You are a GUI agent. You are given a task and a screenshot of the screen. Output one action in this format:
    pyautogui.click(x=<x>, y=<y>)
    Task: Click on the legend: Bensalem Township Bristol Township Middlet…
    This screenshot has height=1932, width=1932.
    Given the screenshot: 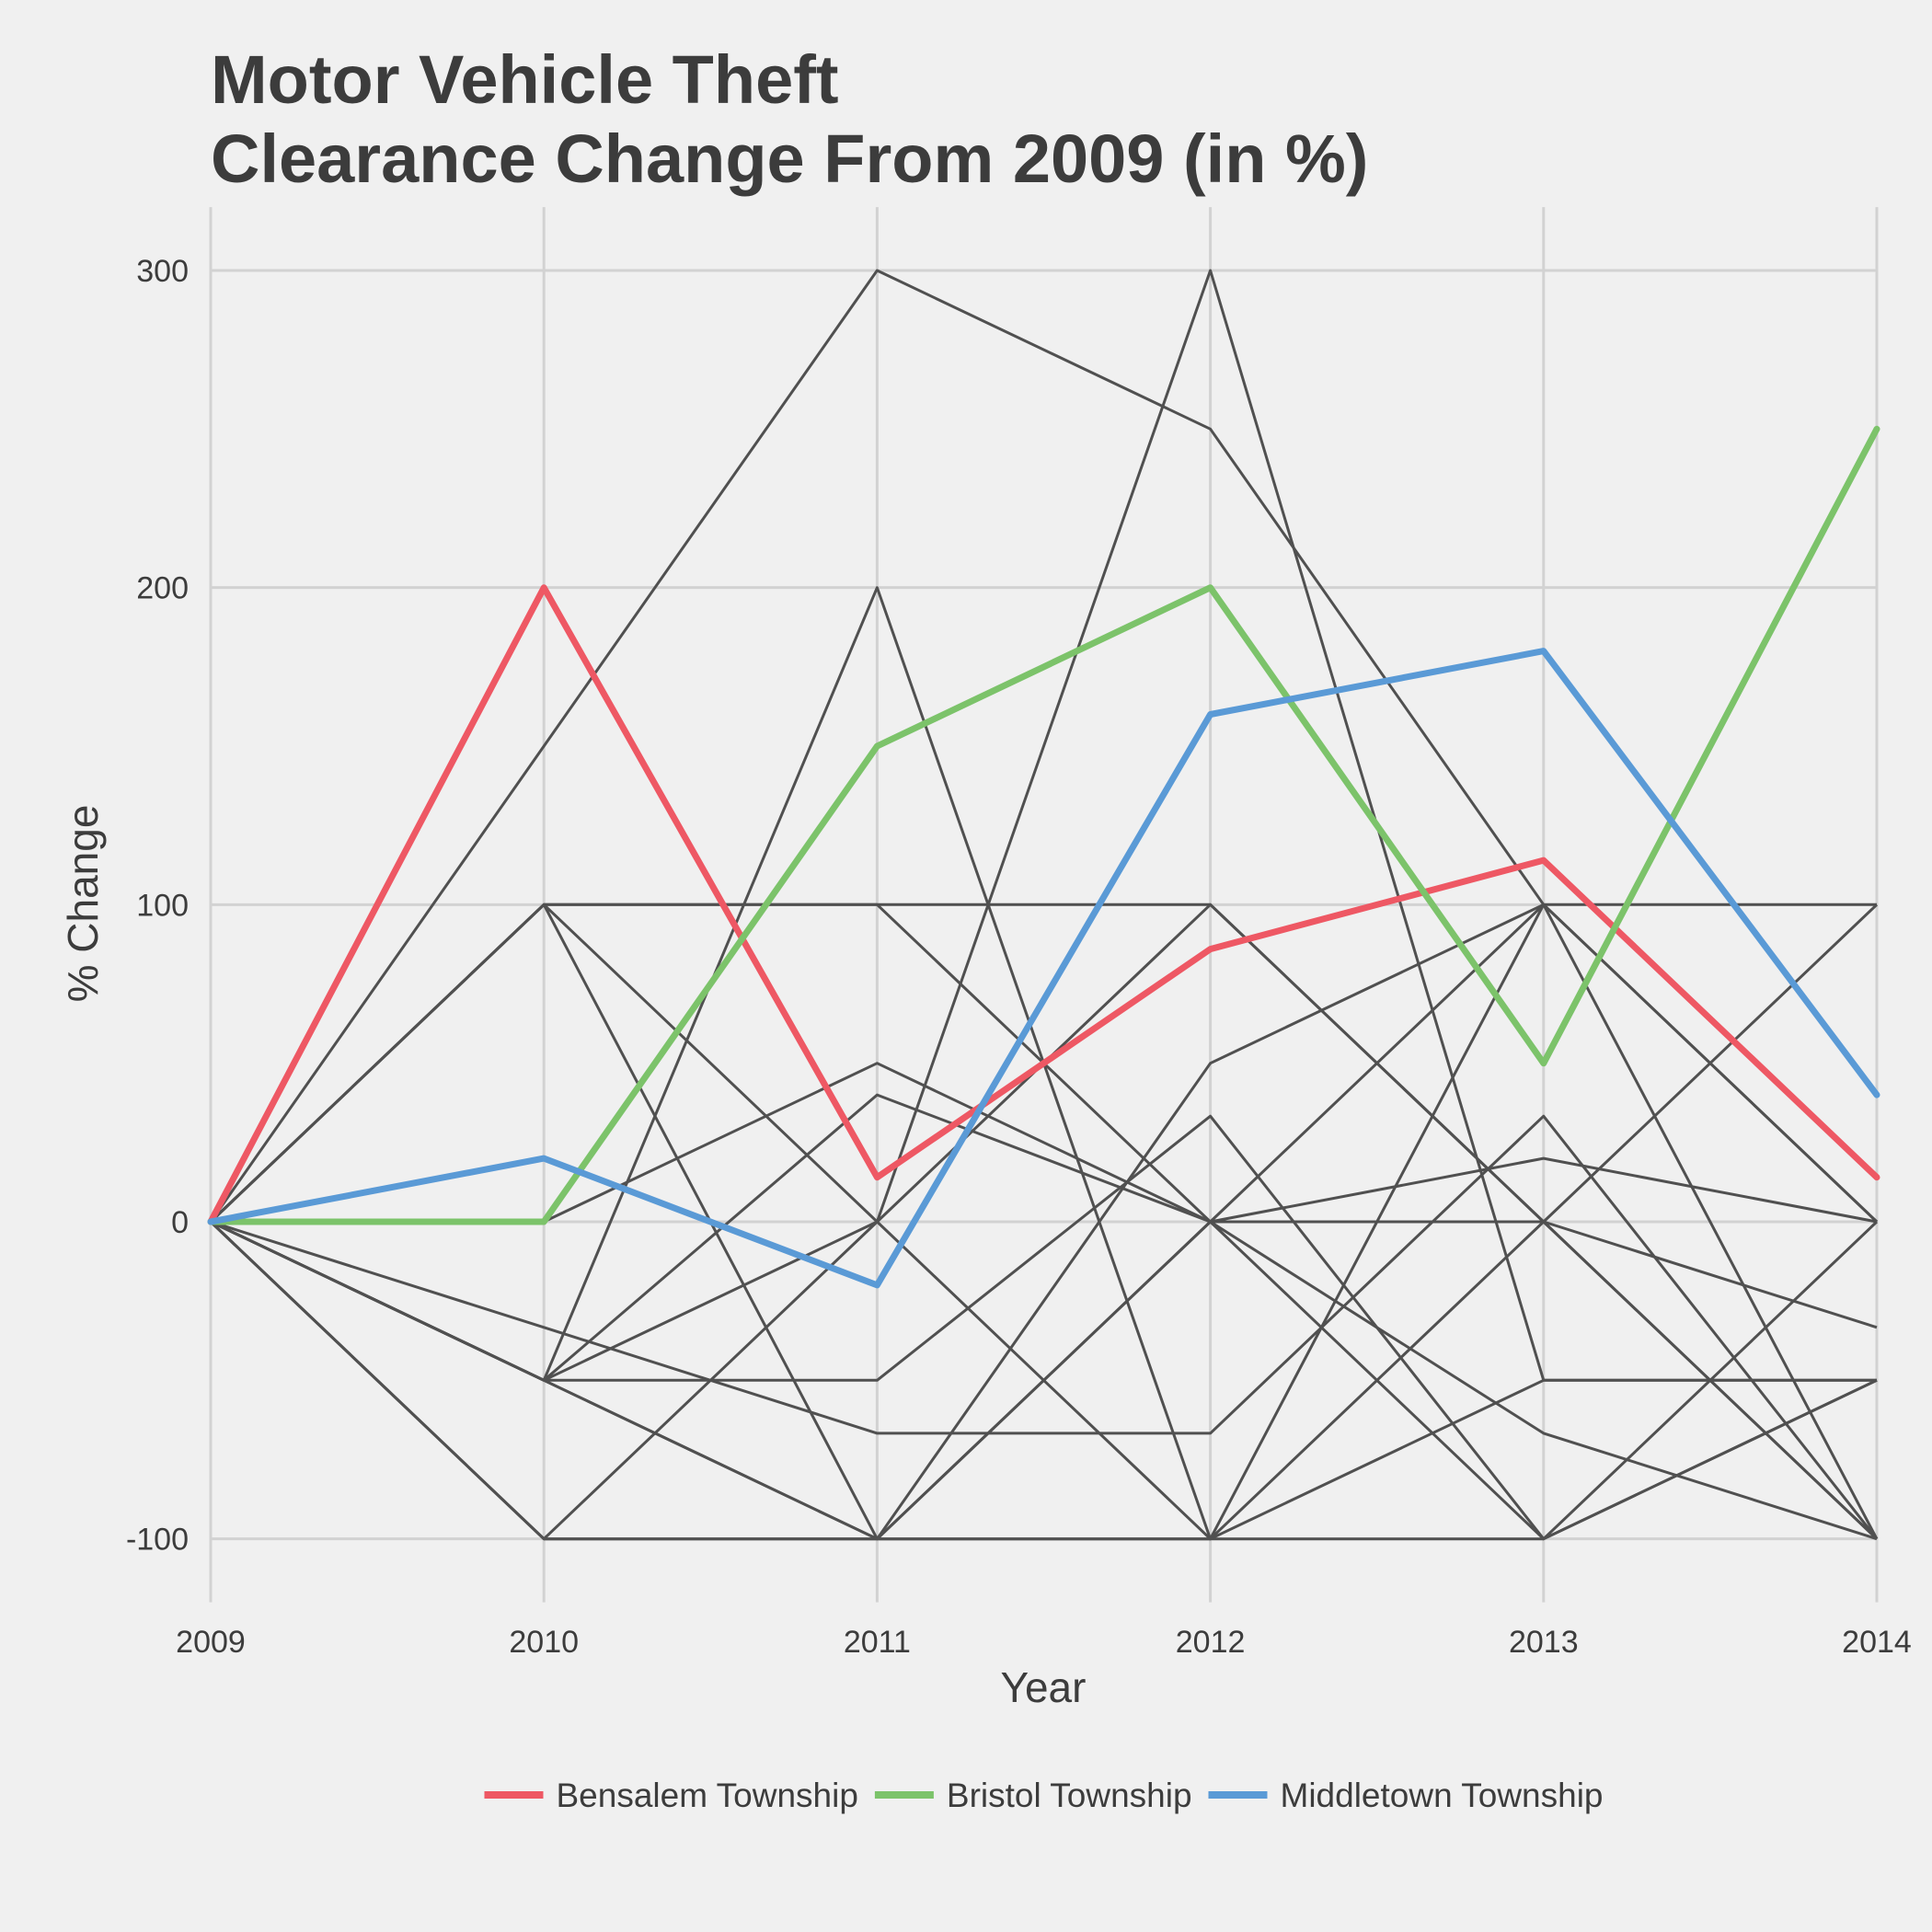 What is the action you would take?
    pyautogui.click(x=1044, y=1795)
    